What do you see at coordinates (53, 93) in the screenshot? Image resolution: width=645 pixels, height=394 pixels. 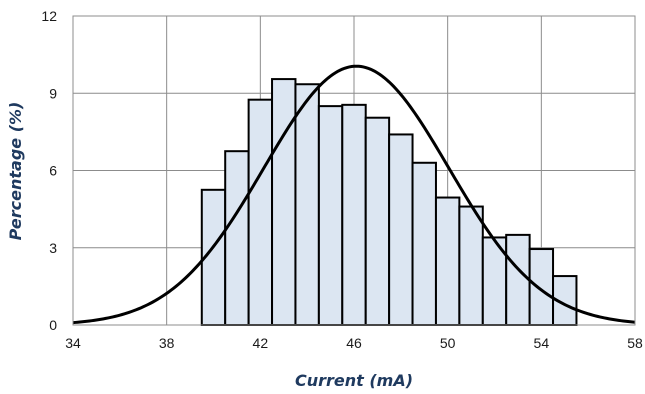 I see `y-tick-label: 9` at bounding box center [53, 93].